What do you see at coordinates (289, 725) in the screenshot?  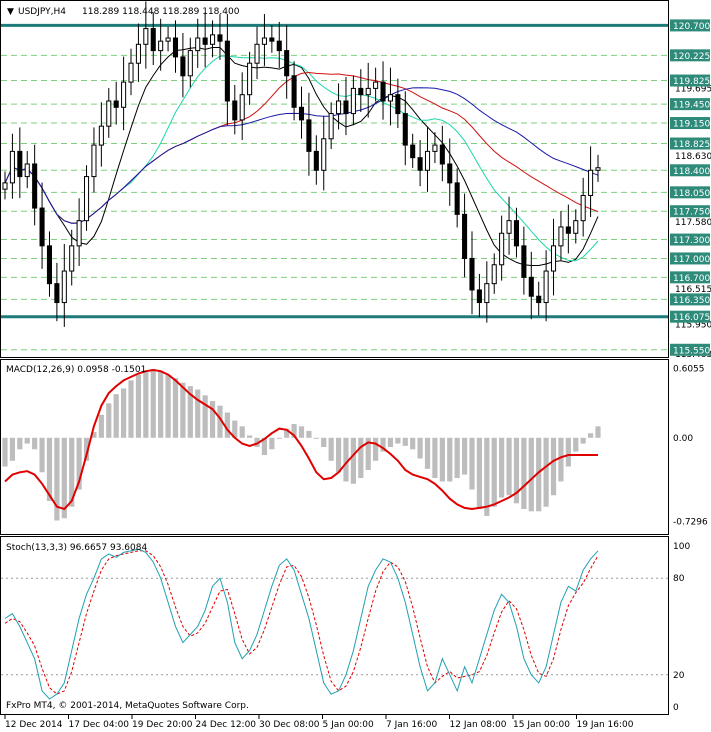 I see `time-axis-label: 30 Dec 08:00` at bounding box center [289, 725].